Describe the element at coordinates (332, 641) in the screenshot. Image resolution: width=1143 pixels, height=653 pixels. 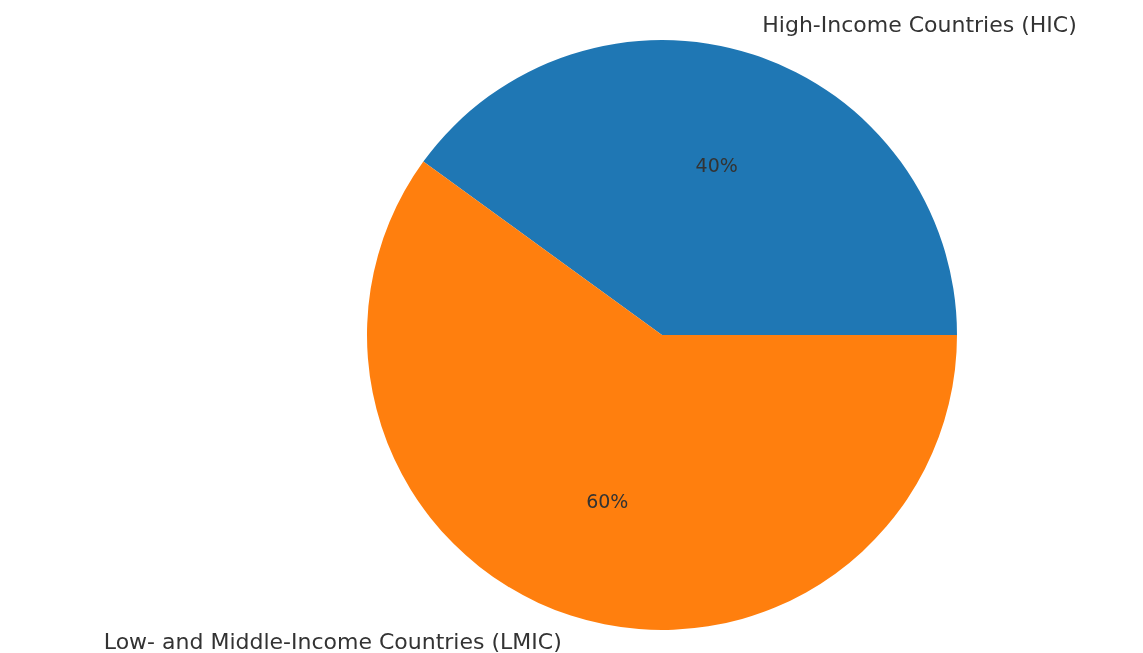
I see `slice-label: Low- and Middle-Income Countries (LMIC)` at that location.